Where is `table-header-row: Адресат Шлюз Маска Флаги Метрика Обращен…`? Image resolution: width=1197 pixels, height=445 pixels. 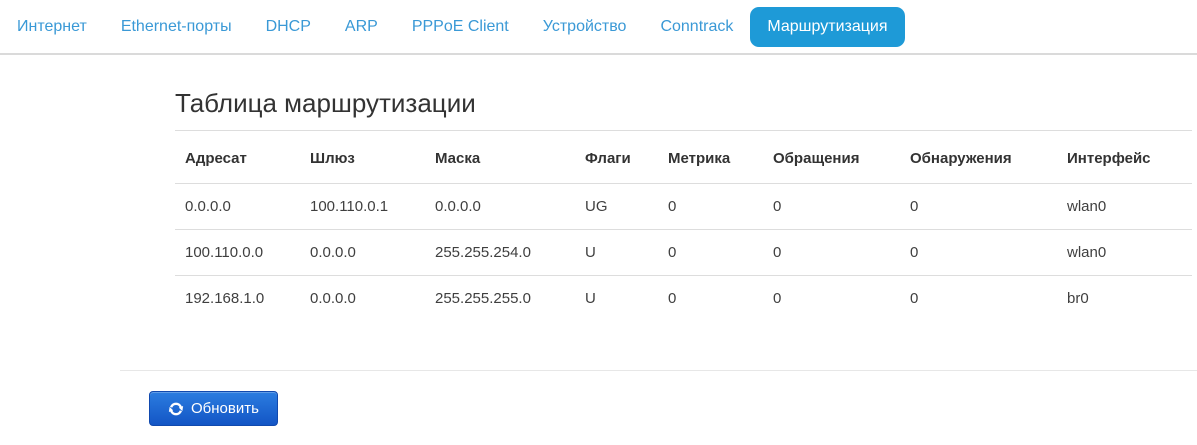 table-header-row: Адресат Шлюз Маска Флаги Метрика Обращен… is located at coordinates (683, 157).